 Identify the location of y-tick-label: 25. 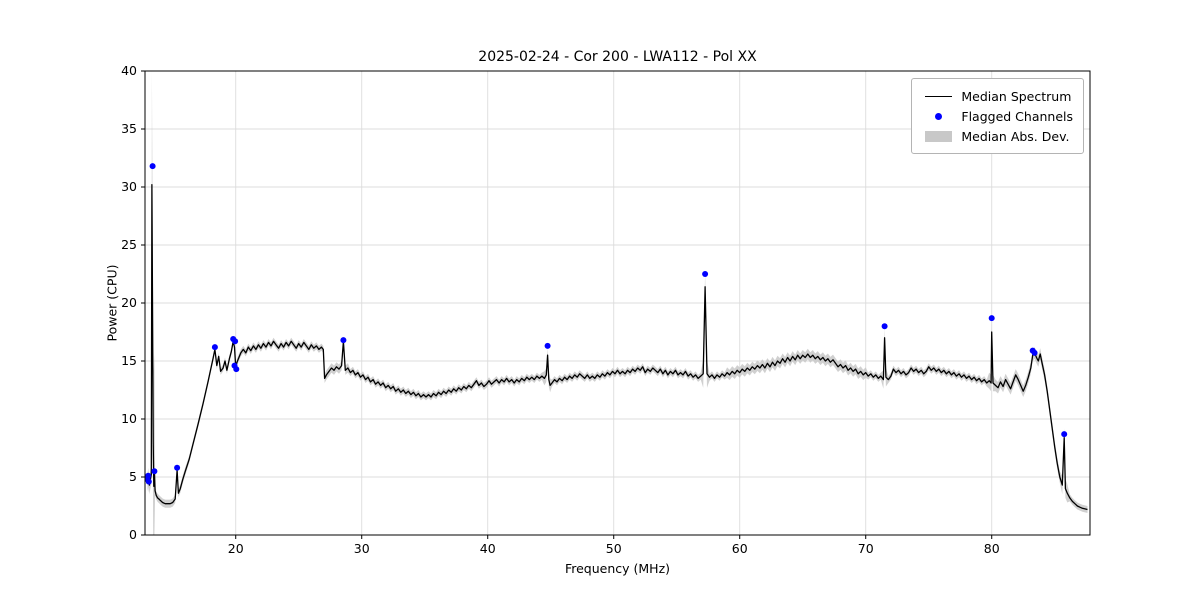
(129, 244).